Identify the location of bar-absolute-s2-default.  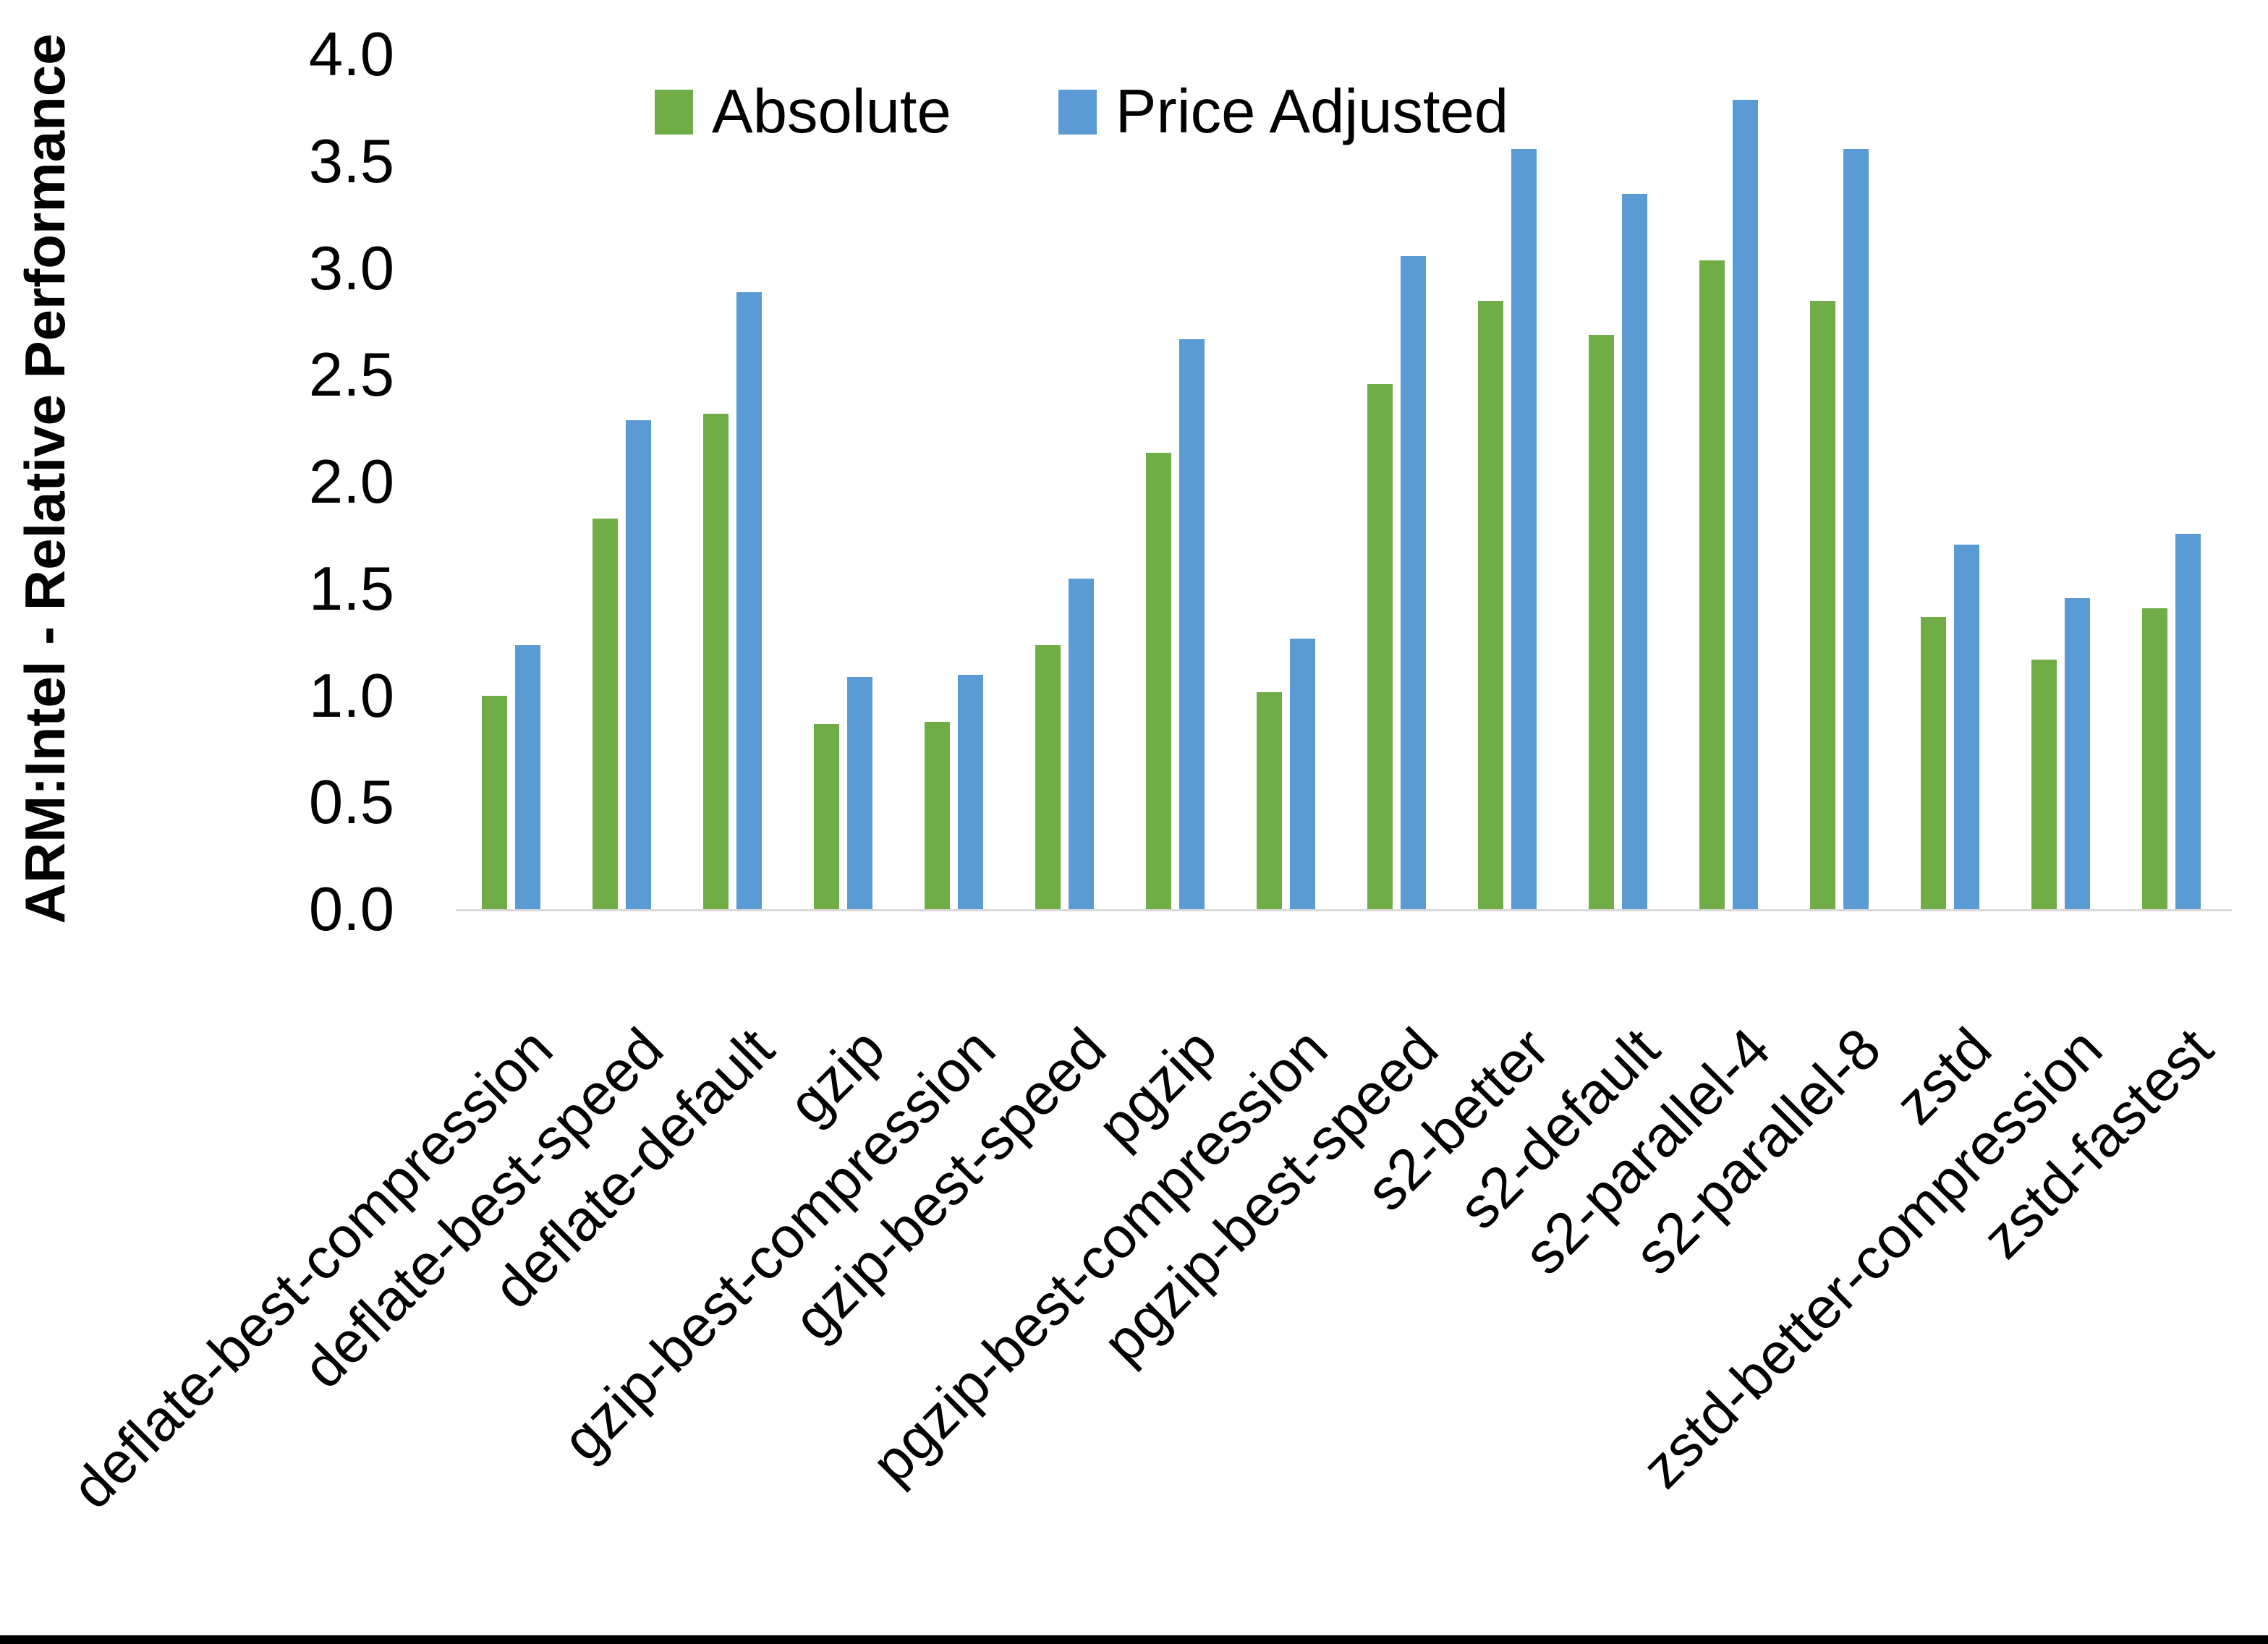
(1601, 622).